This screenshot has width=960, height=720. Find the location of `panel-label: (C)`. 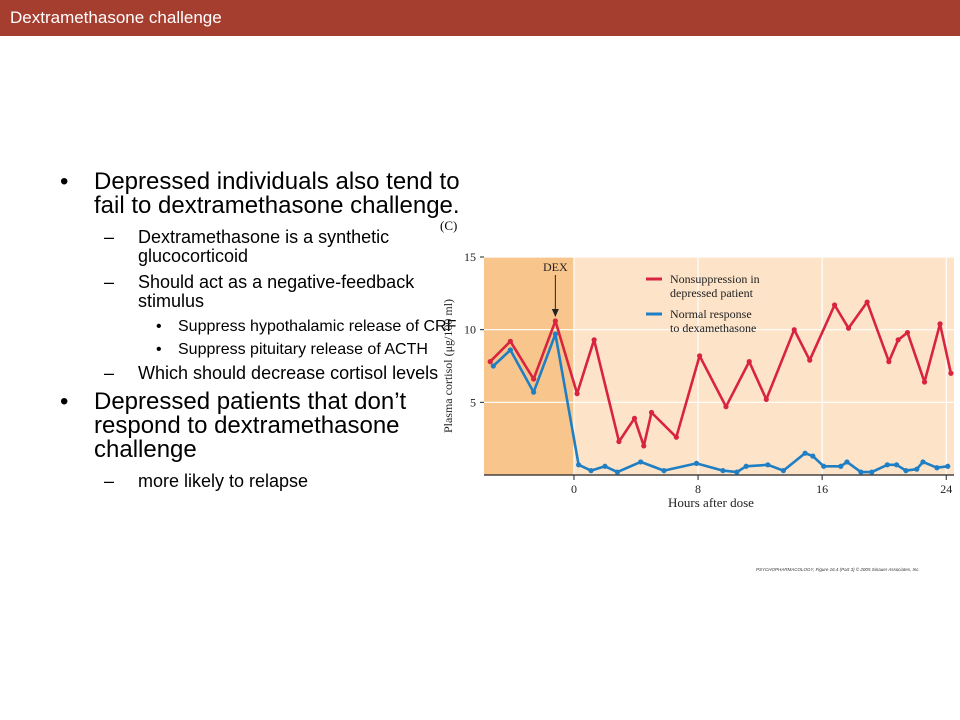

panel-label: (C) is located at coordinates (448, 225).